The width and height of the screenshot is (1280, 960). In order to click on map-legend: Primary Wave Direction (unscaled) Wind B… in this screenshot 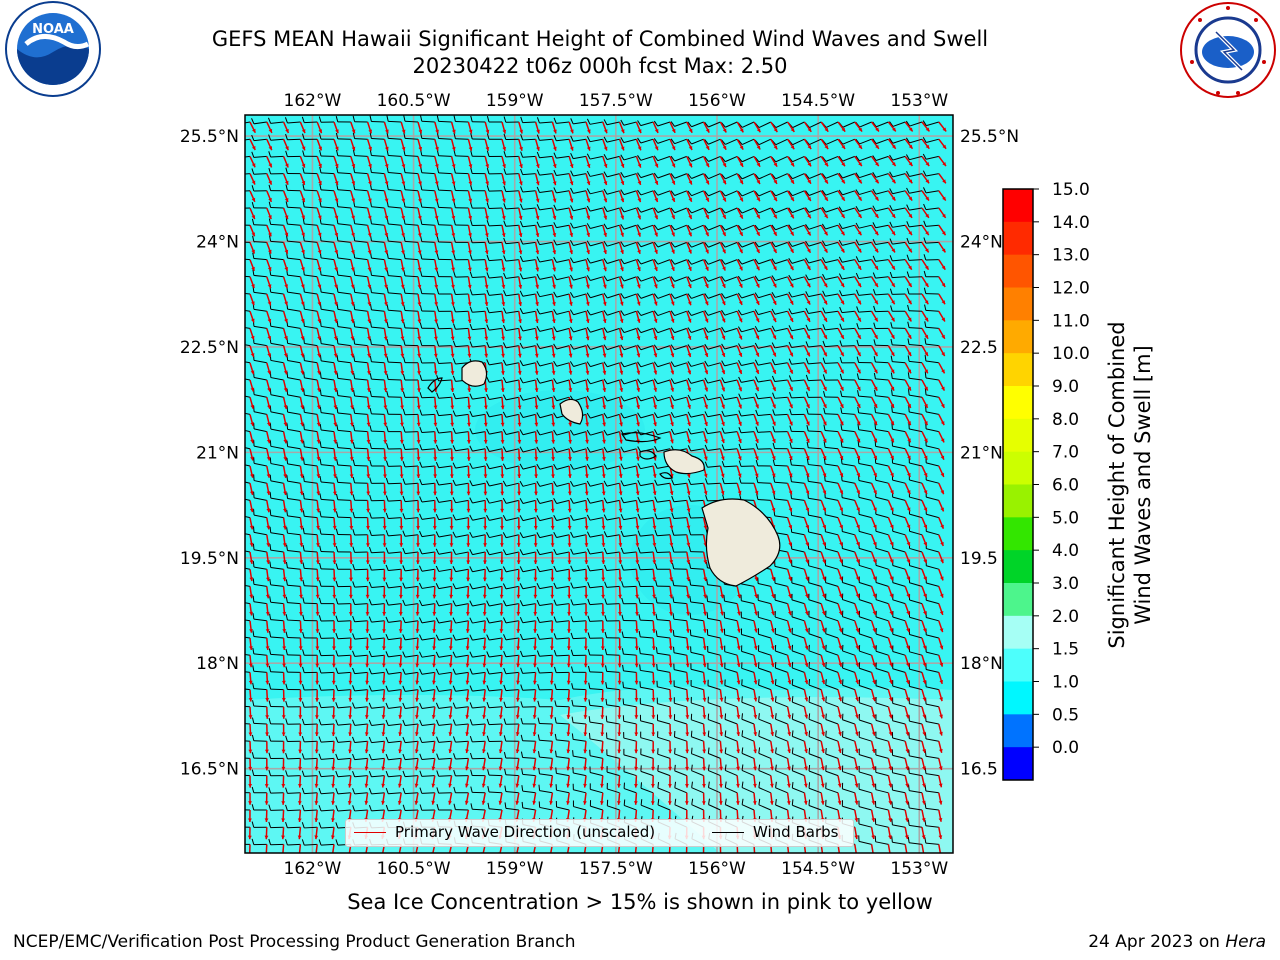, I will do `click(599, 833)`.